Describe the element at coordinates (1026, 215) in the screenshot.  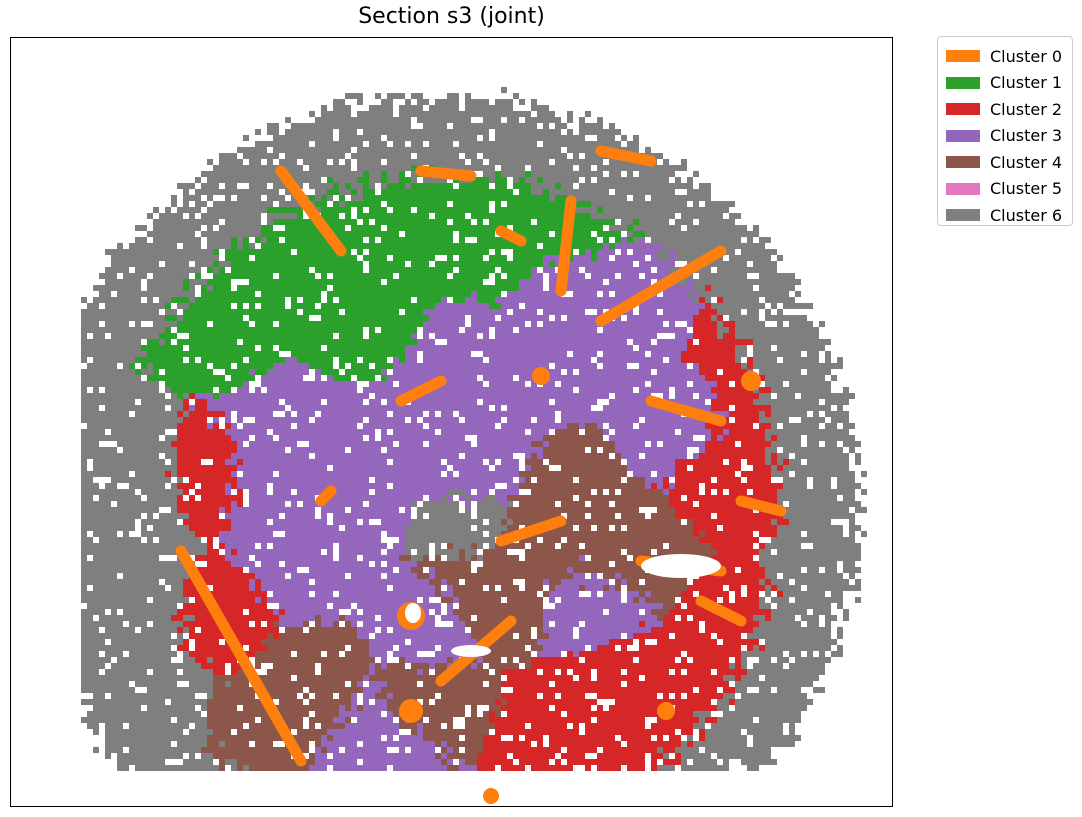
I see `legend-label: Cluster 6` at that location.